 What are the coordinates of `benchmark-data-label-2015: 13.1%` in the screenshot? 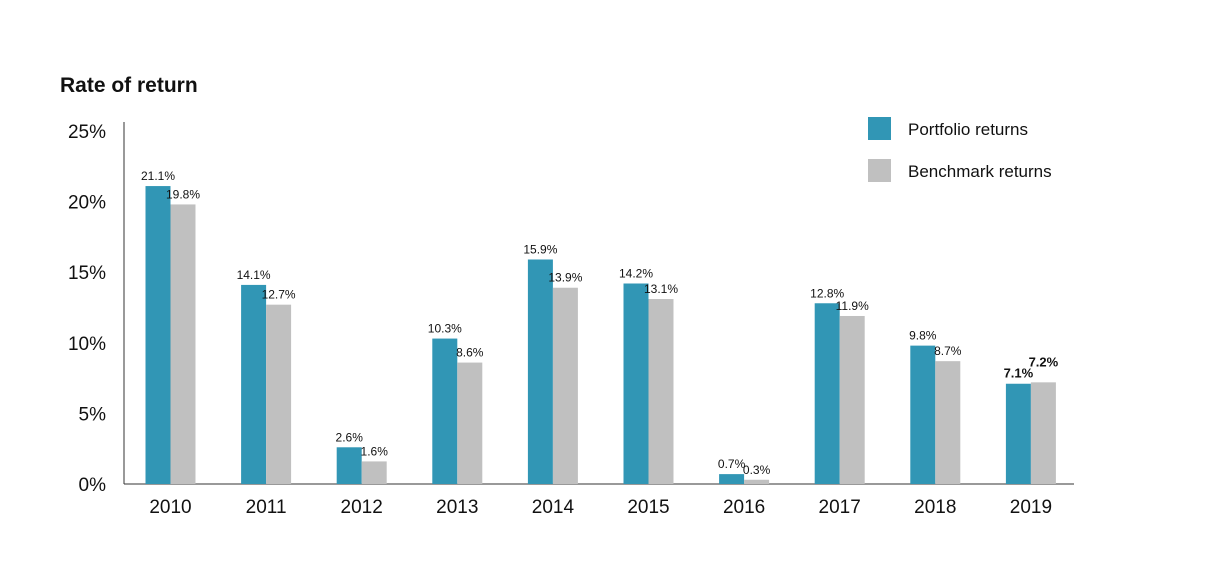 It's located at (661, 289).